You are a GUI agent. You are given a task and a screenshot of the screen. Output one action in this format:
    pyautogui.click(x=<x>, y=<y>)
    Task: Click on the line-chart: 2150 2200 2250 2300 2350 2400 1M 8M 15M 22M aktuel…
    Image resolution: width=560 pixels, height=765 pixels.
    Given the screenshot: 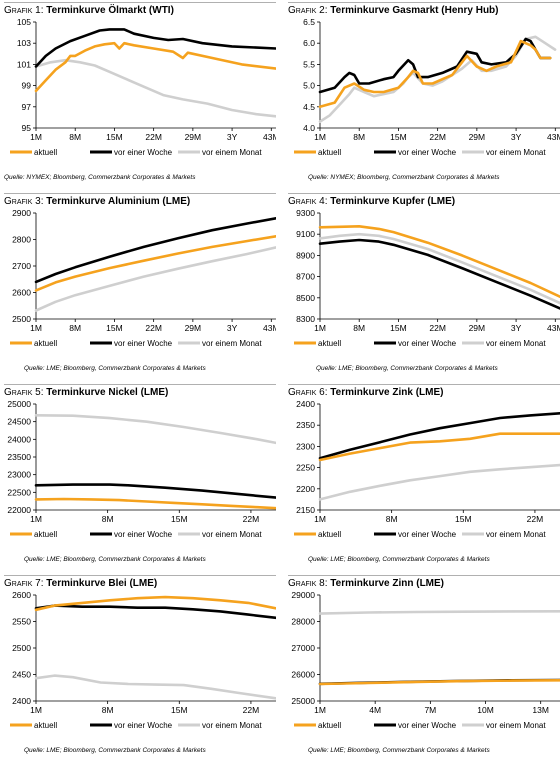 What is the action you would take?
    pyautogui.click(x=427, y=469)
    